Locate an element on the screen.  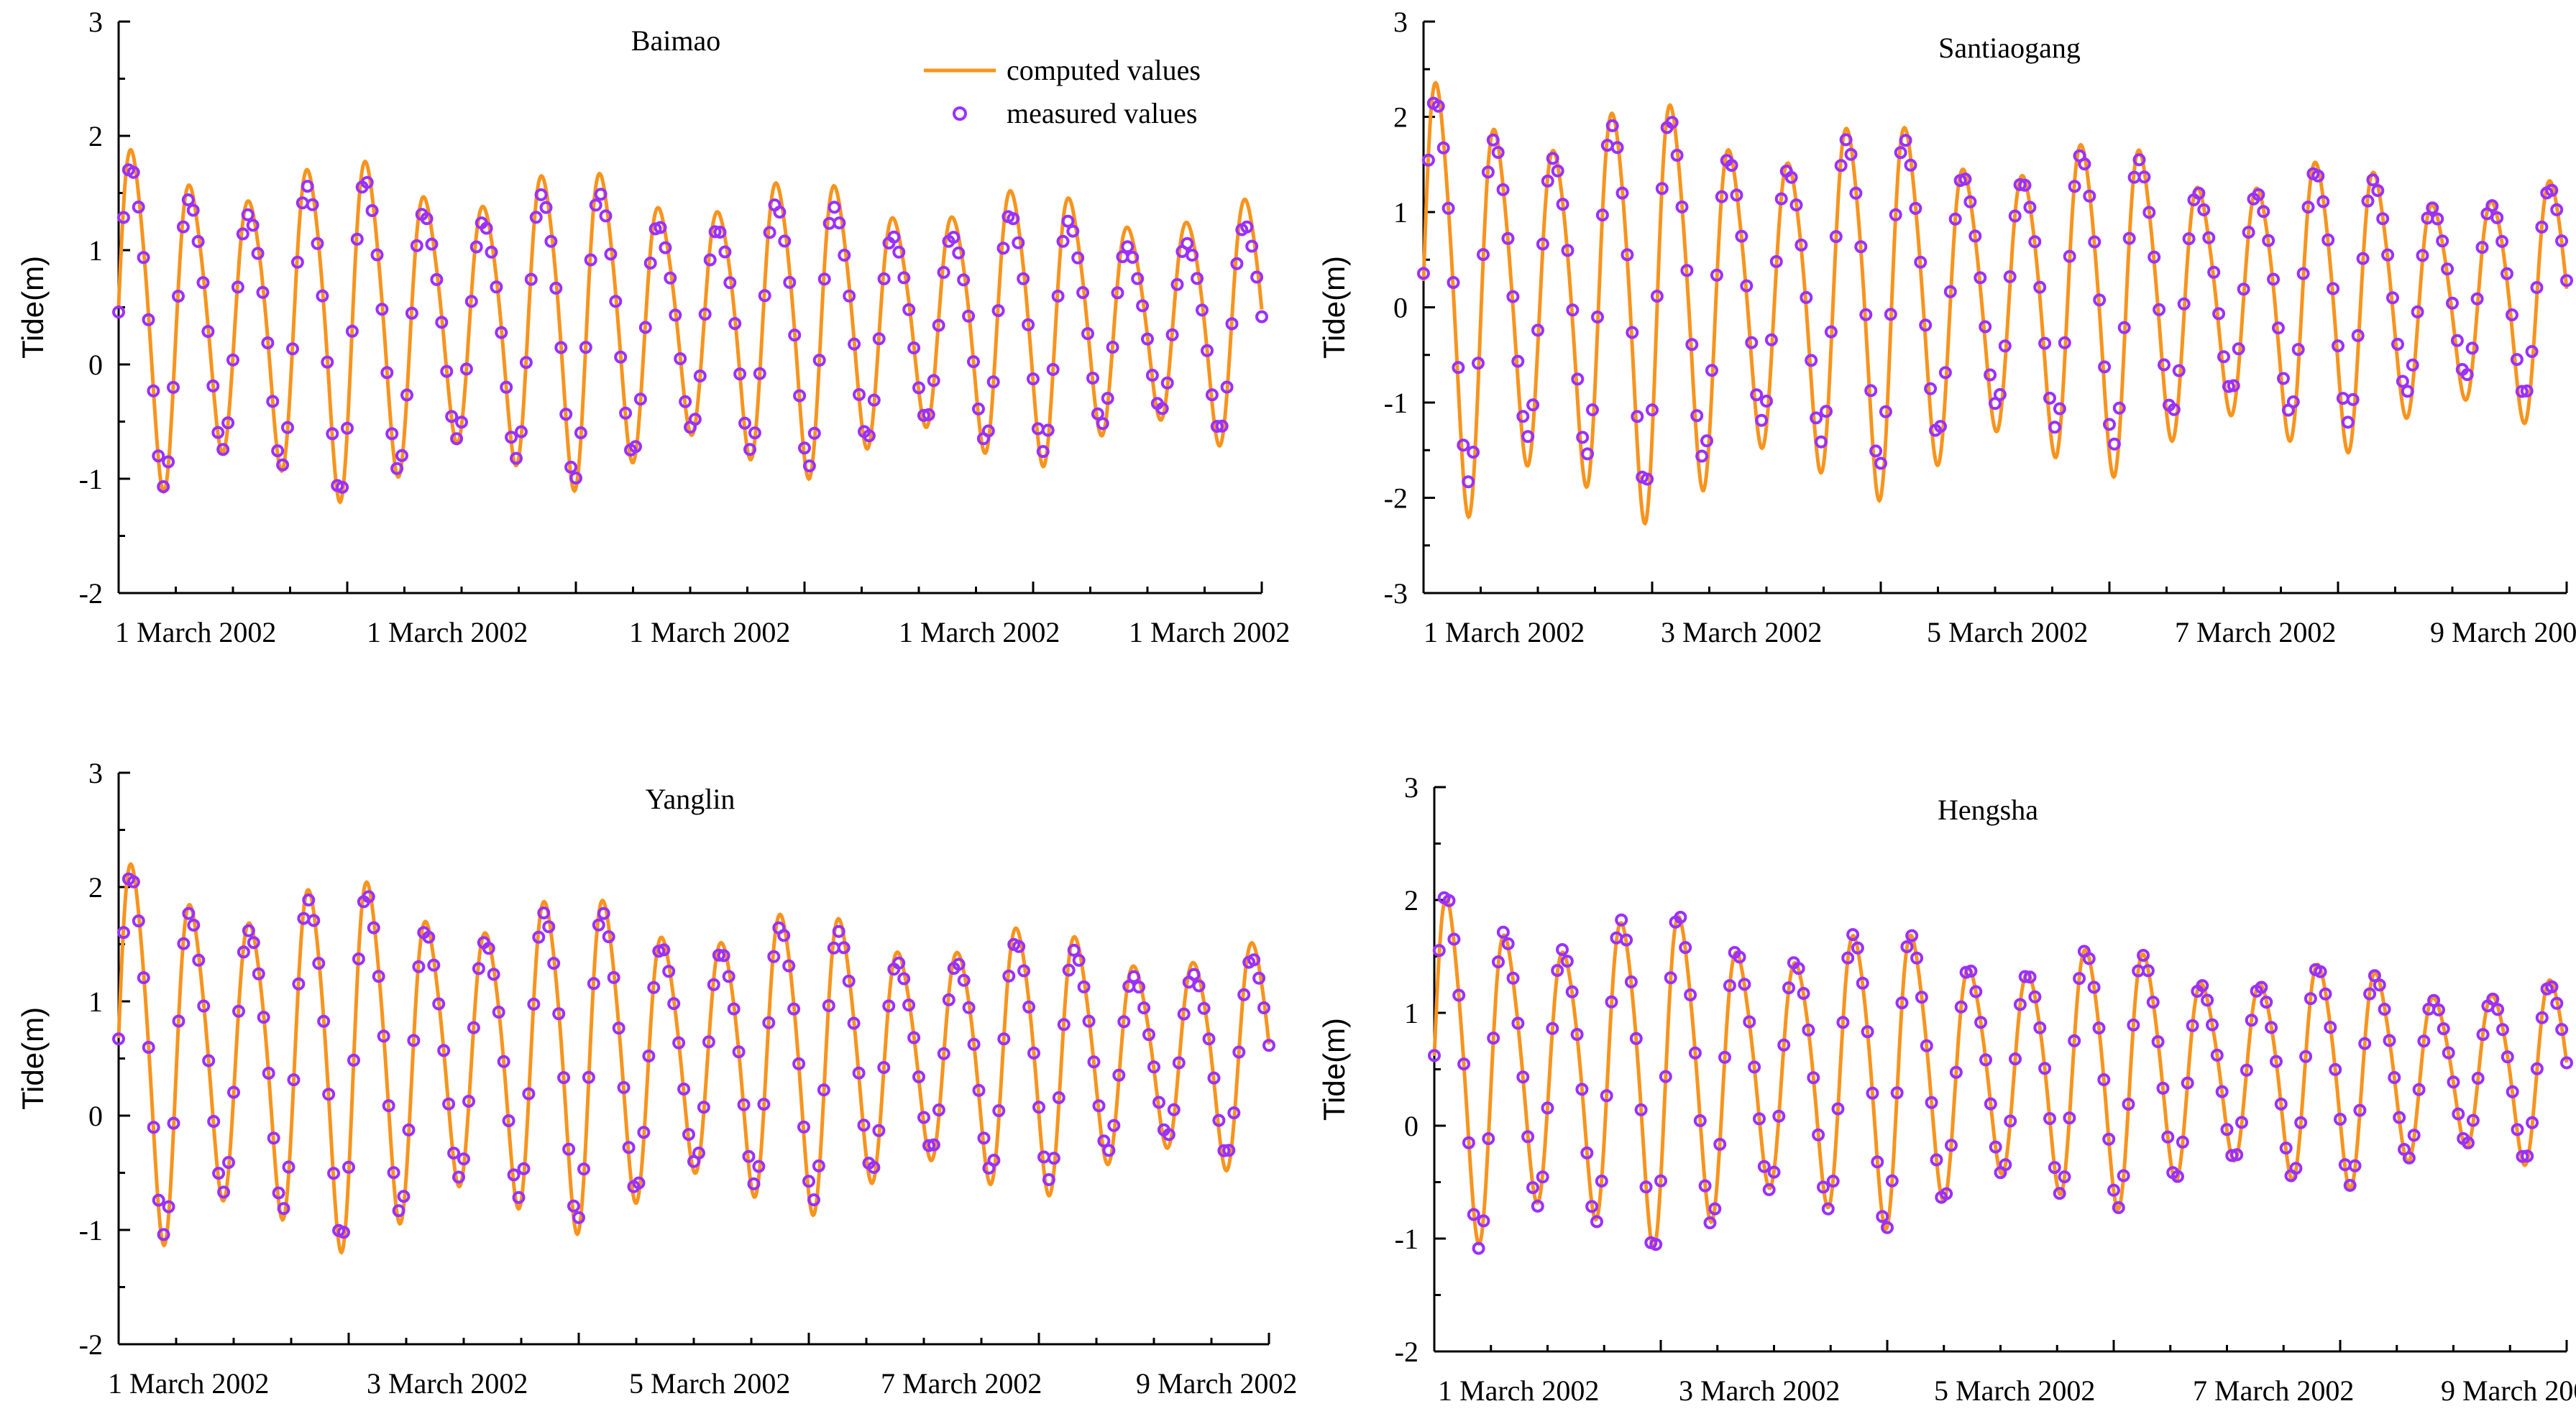
x-tick-label: 7 March 2002 is located at coordinates (2255, 632).